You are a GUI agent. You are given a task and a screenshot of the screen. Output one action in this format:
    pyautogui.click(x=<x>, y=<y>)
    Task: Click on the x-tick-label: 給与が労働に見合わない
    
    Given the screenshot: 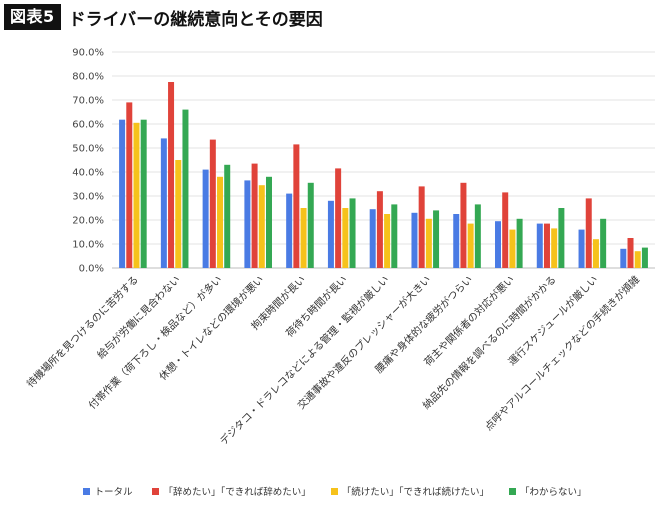 What is the action you would take?
    pyautogui.click(x=138, y=317)
    